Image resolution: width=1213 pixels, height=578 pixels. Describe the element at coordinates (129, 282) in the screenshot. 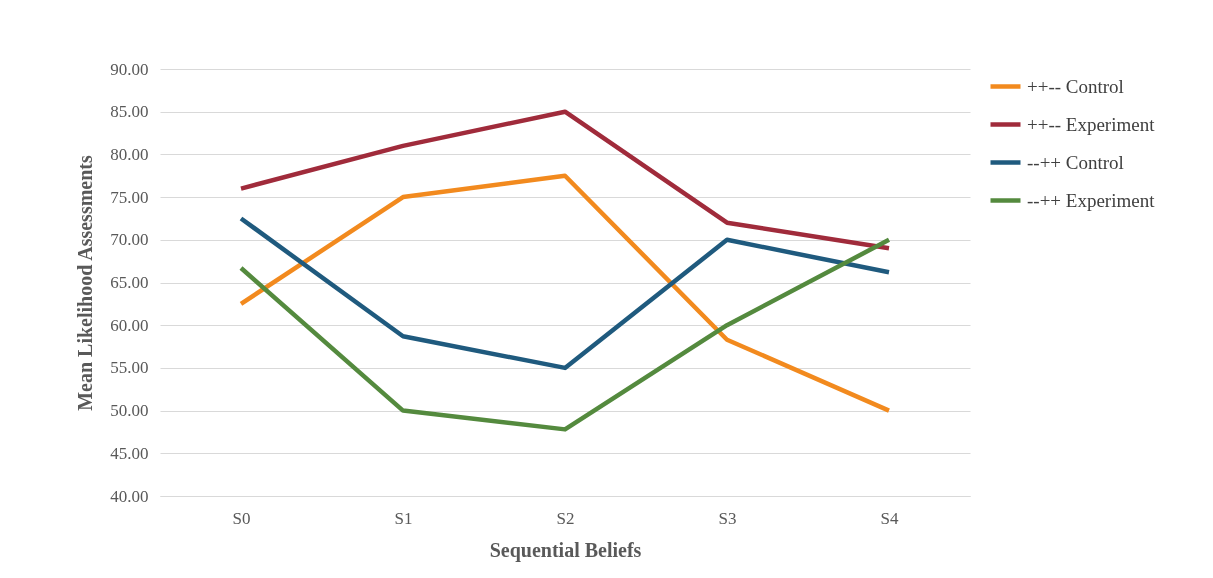

I see `y-tick-label: 65.00` at that location.